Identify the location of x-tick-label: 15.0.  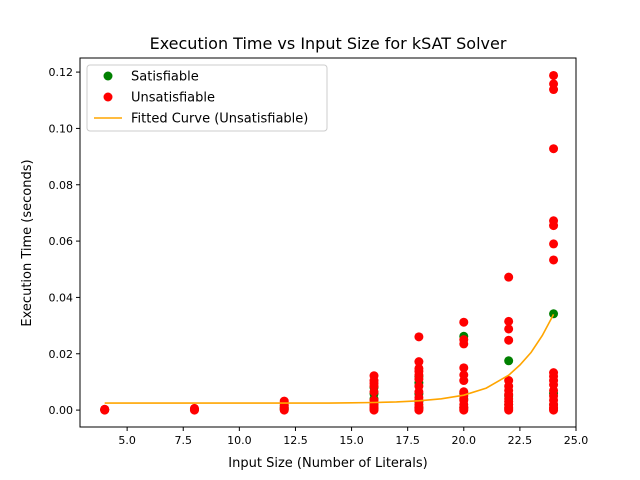
(351, 440).